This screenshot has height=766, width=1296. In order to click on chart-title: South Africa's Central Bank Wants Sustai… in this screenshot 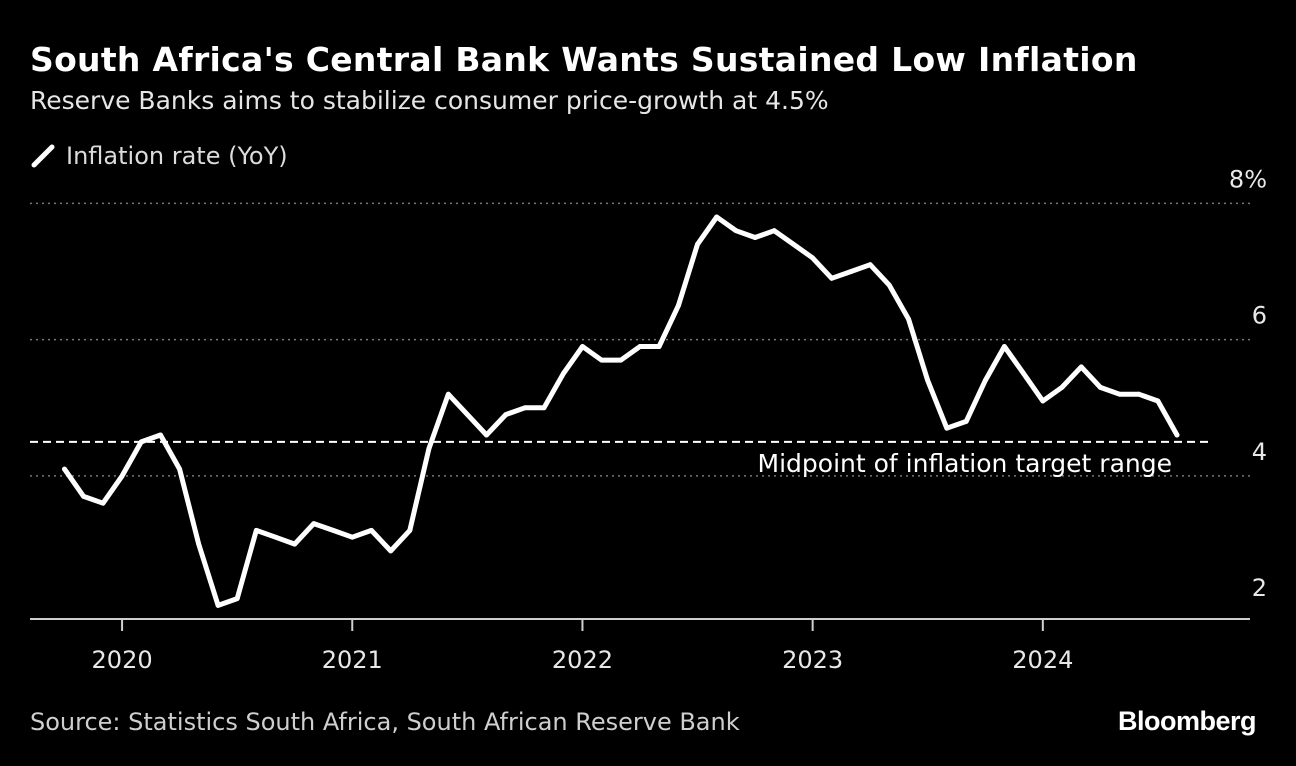, I will do `click(584, 59)`.